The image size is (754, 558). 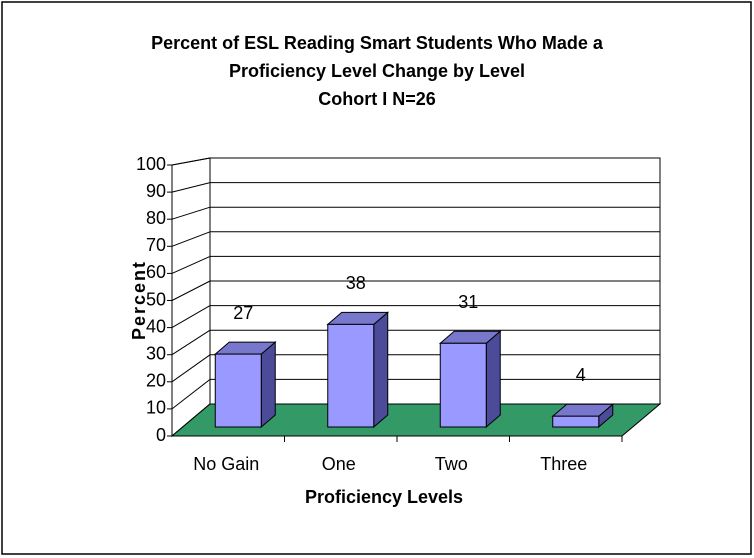 I want to click on y-tick-label: 40, so click(x=156, y=326).